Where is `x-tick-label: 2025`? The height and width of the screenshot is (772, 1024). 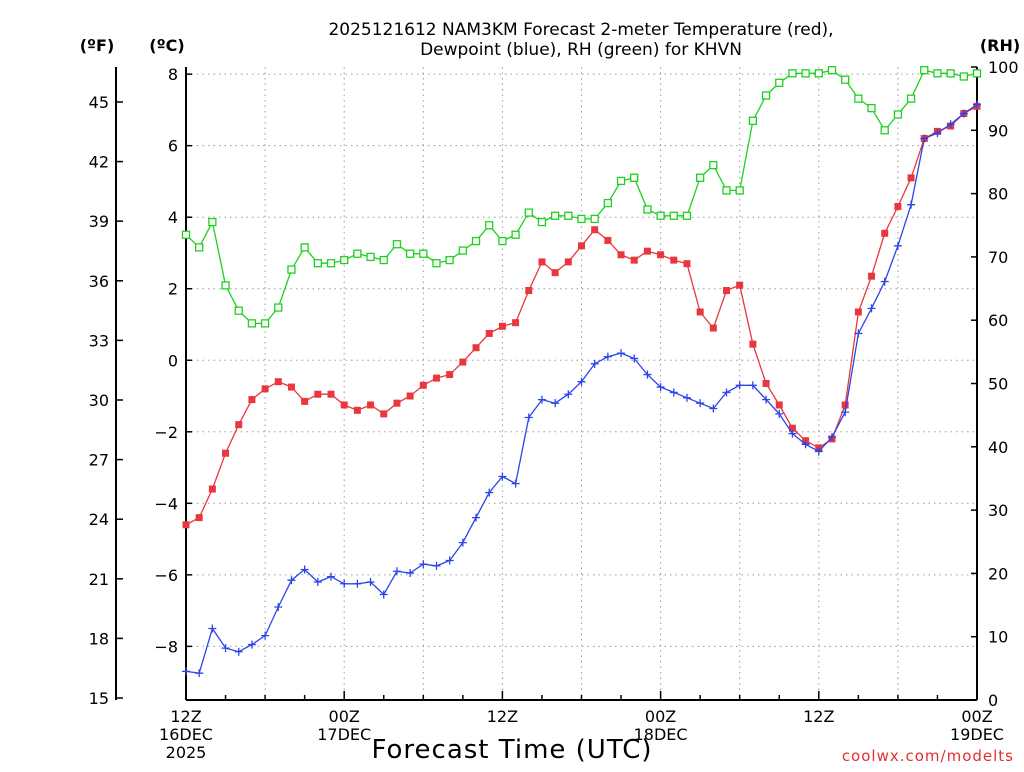 x-tick-label: 2025 is located at coordinates (186, 752).